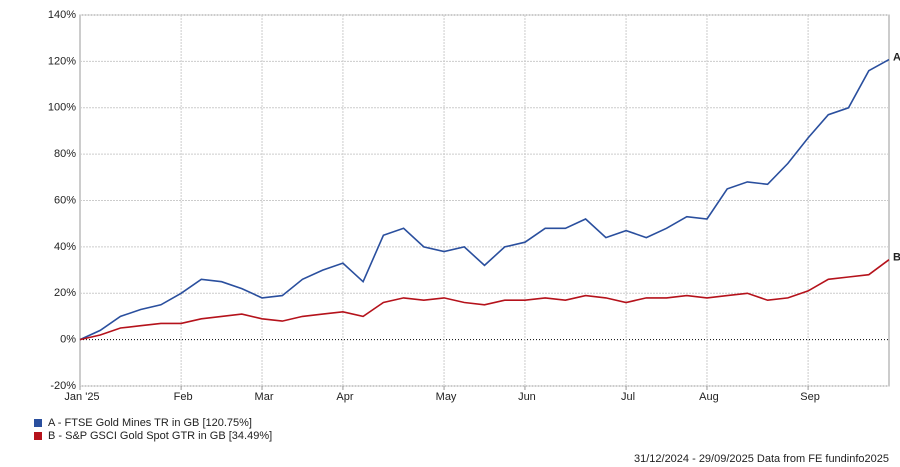  What do you see at coordinates (264, 397) in the screenshot?
I see `x-tick-label: Mar` at bounding box center [264, 397].